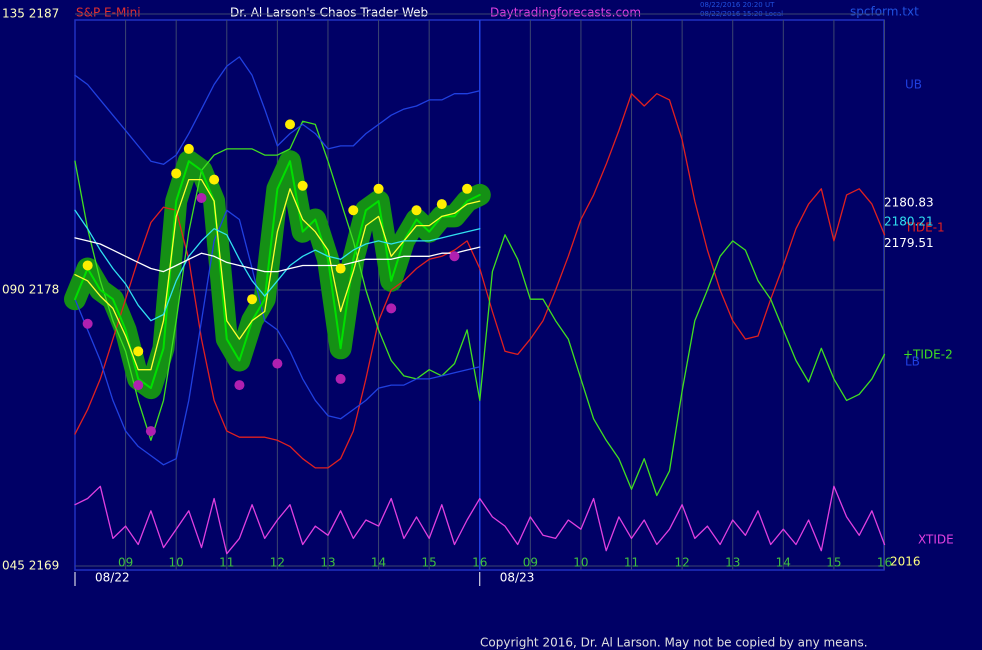  What do you see at coordinates (905, 562) in the screenshot?
I see `year: 2016` at bounding box center [905, 562].